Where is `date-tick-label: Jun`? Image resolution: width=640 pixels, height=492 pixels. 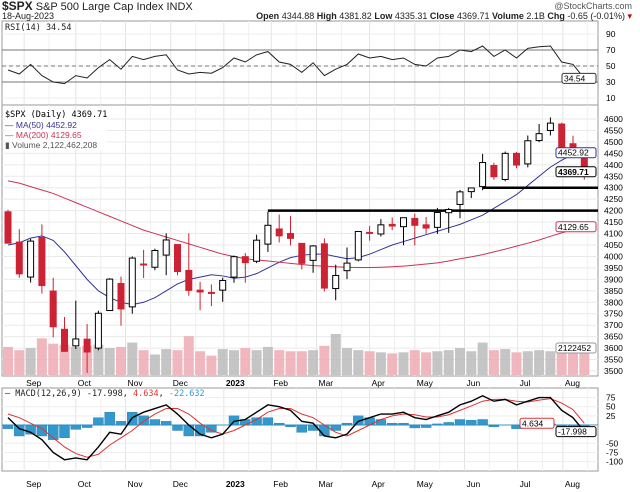
date-tick-label: Jun is located at coordinates (474, 383).